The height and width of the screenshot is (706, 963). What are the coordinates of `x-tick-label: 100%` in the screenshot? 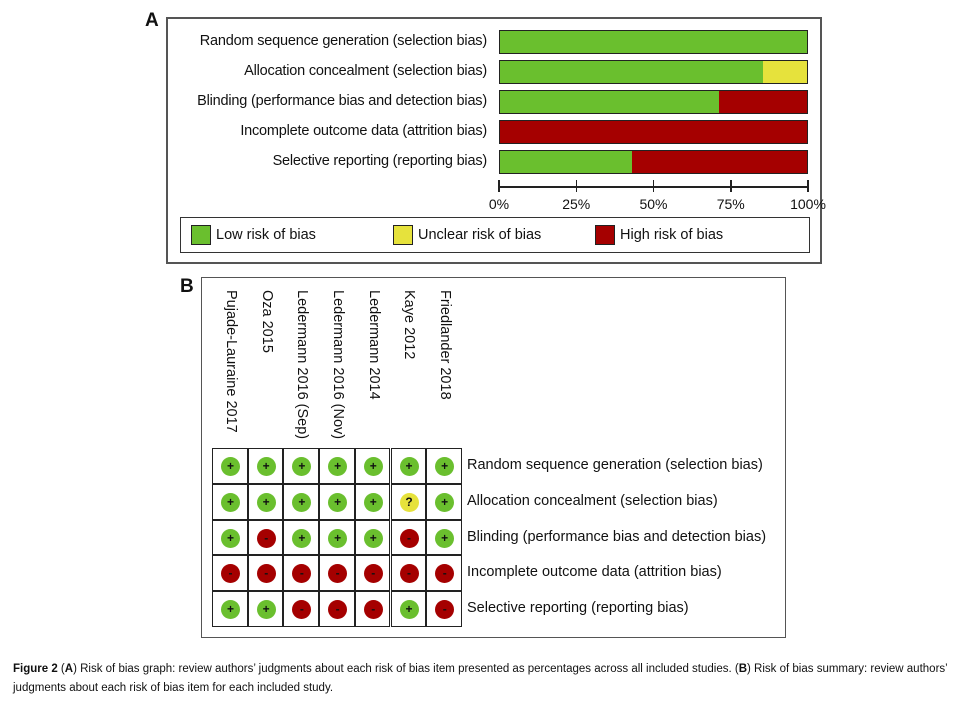 It's located at (808, 204).